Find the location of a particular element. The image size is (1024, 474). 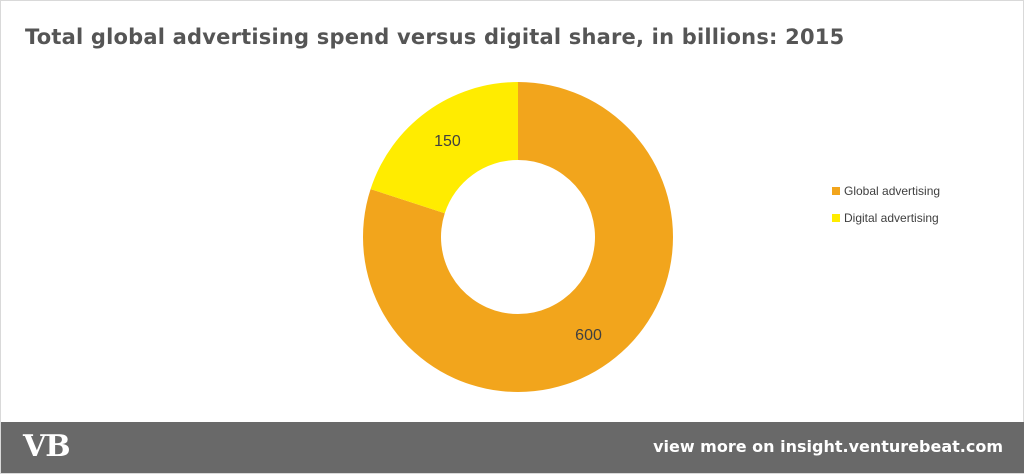

donut-slice-digital-advertising is located at coordinates (444, 148).